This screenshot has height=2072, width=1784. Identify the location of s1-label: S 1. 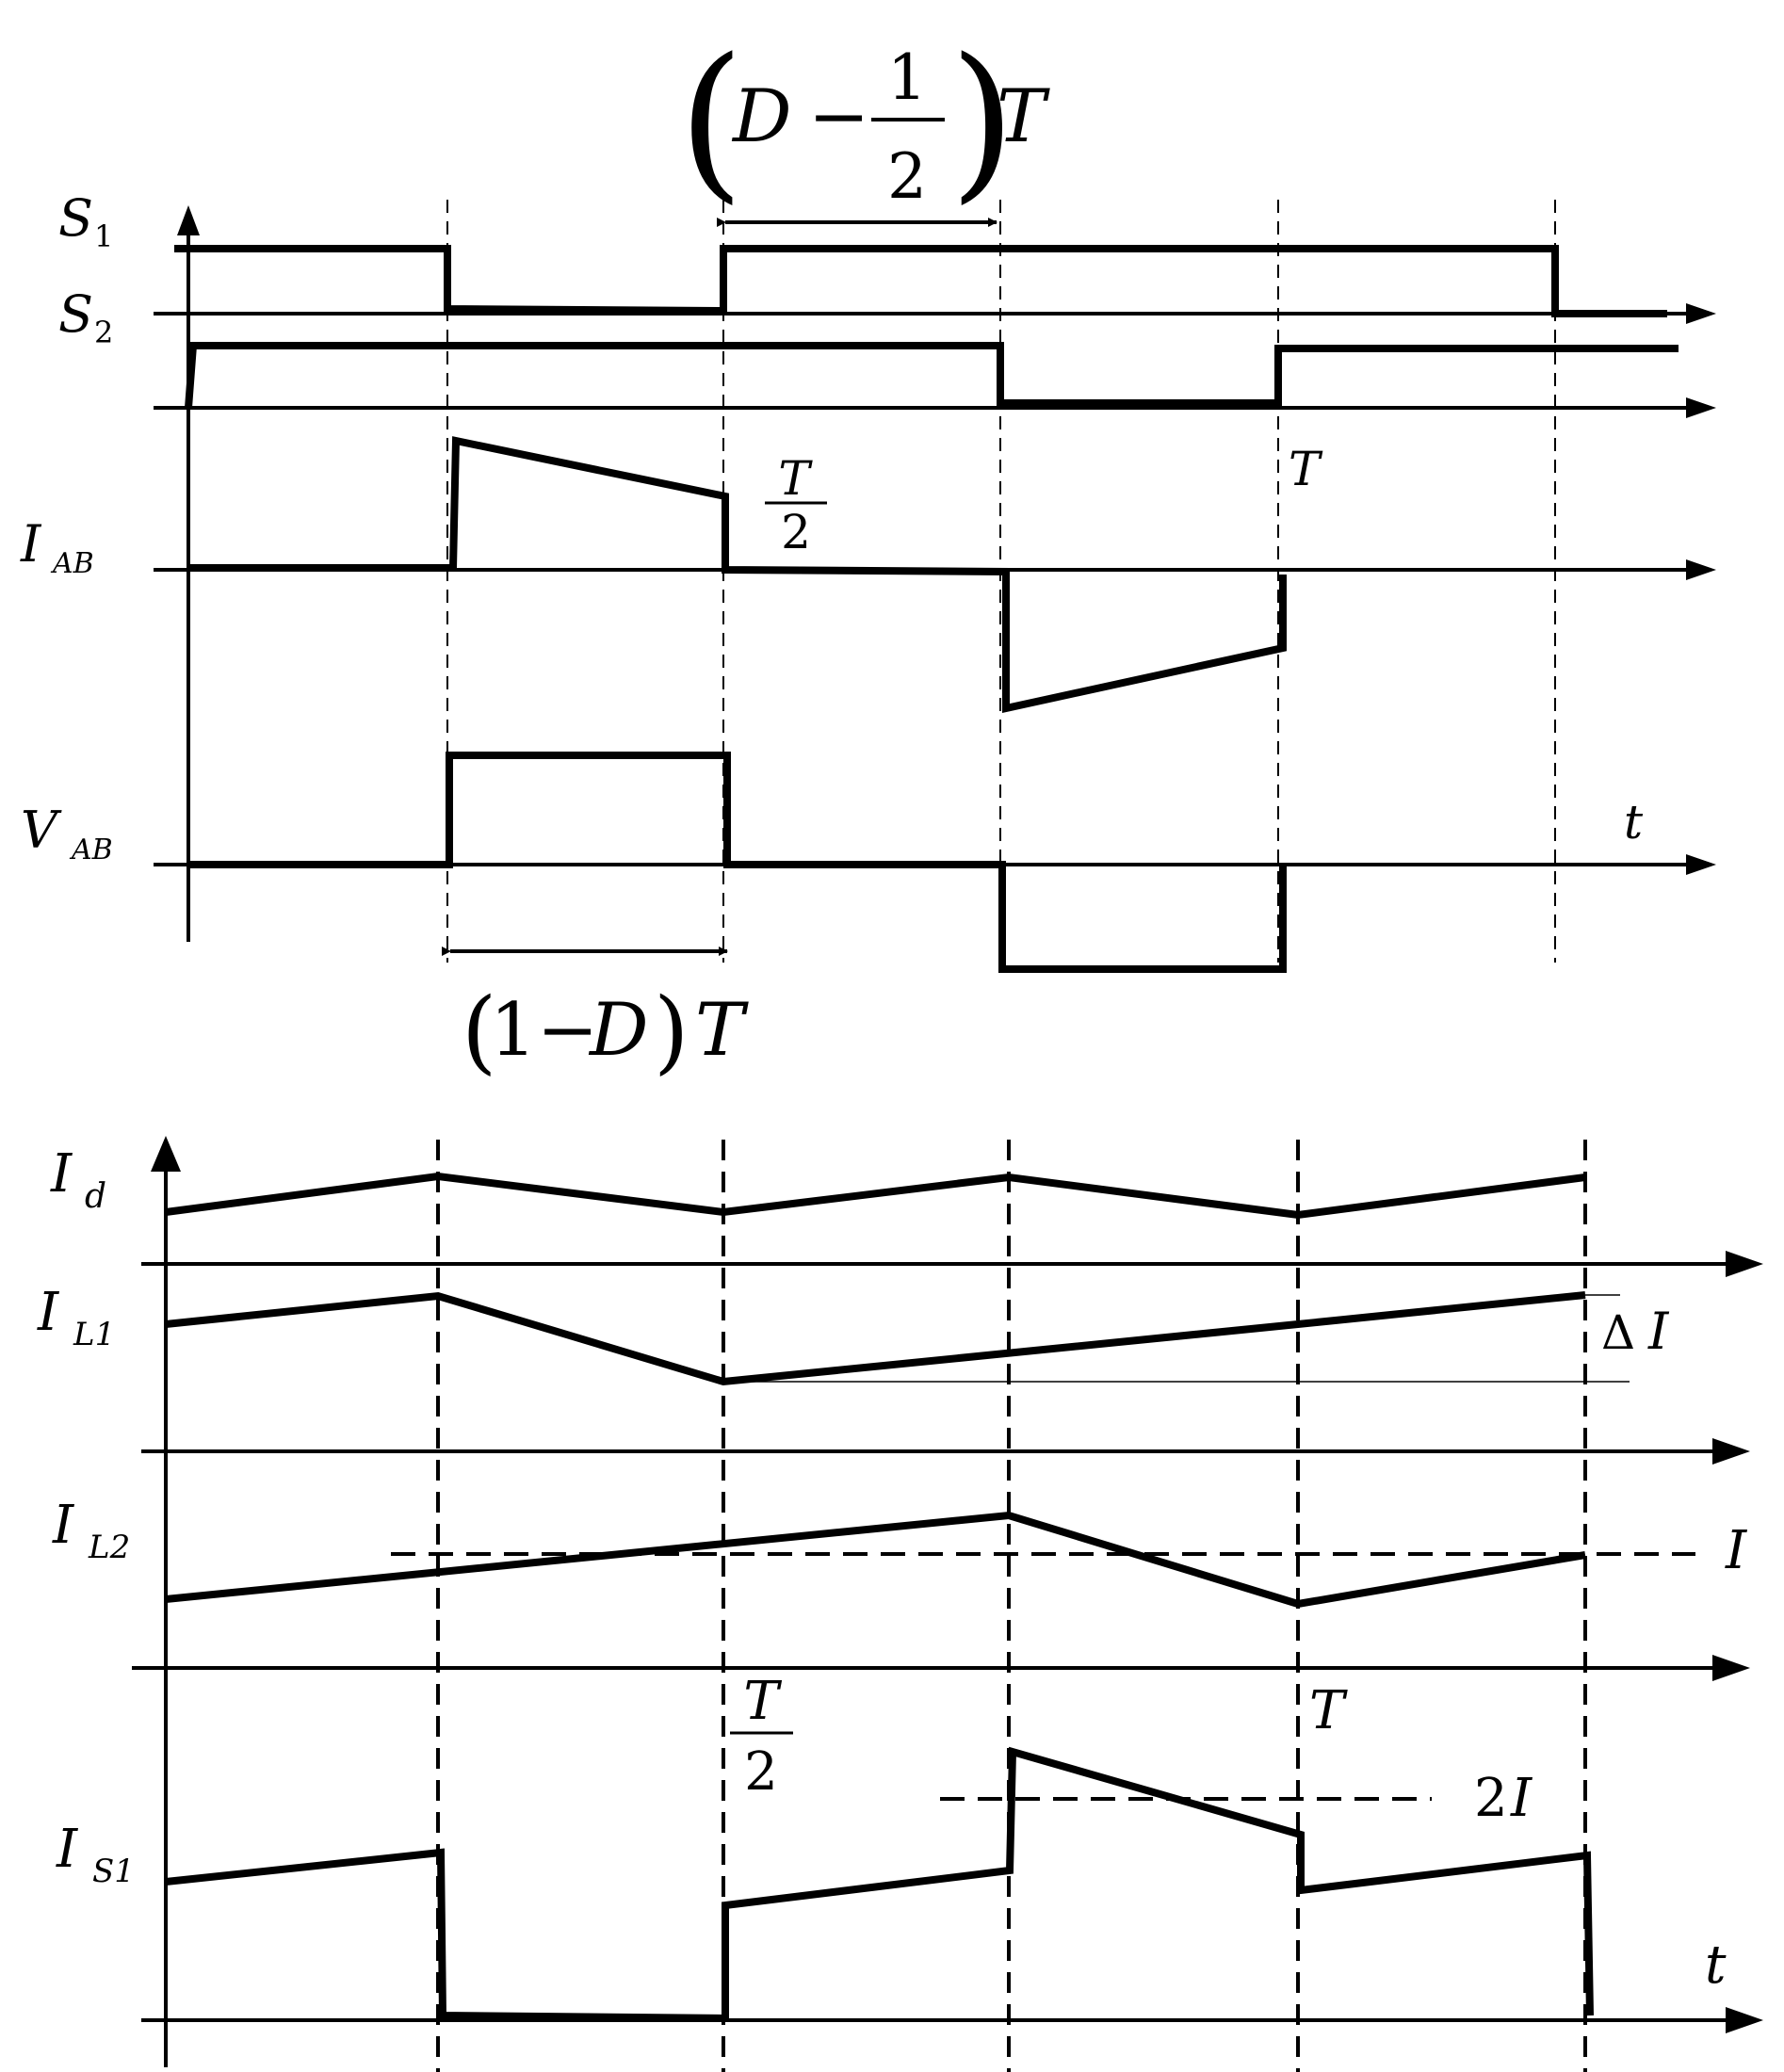
(85, 221).